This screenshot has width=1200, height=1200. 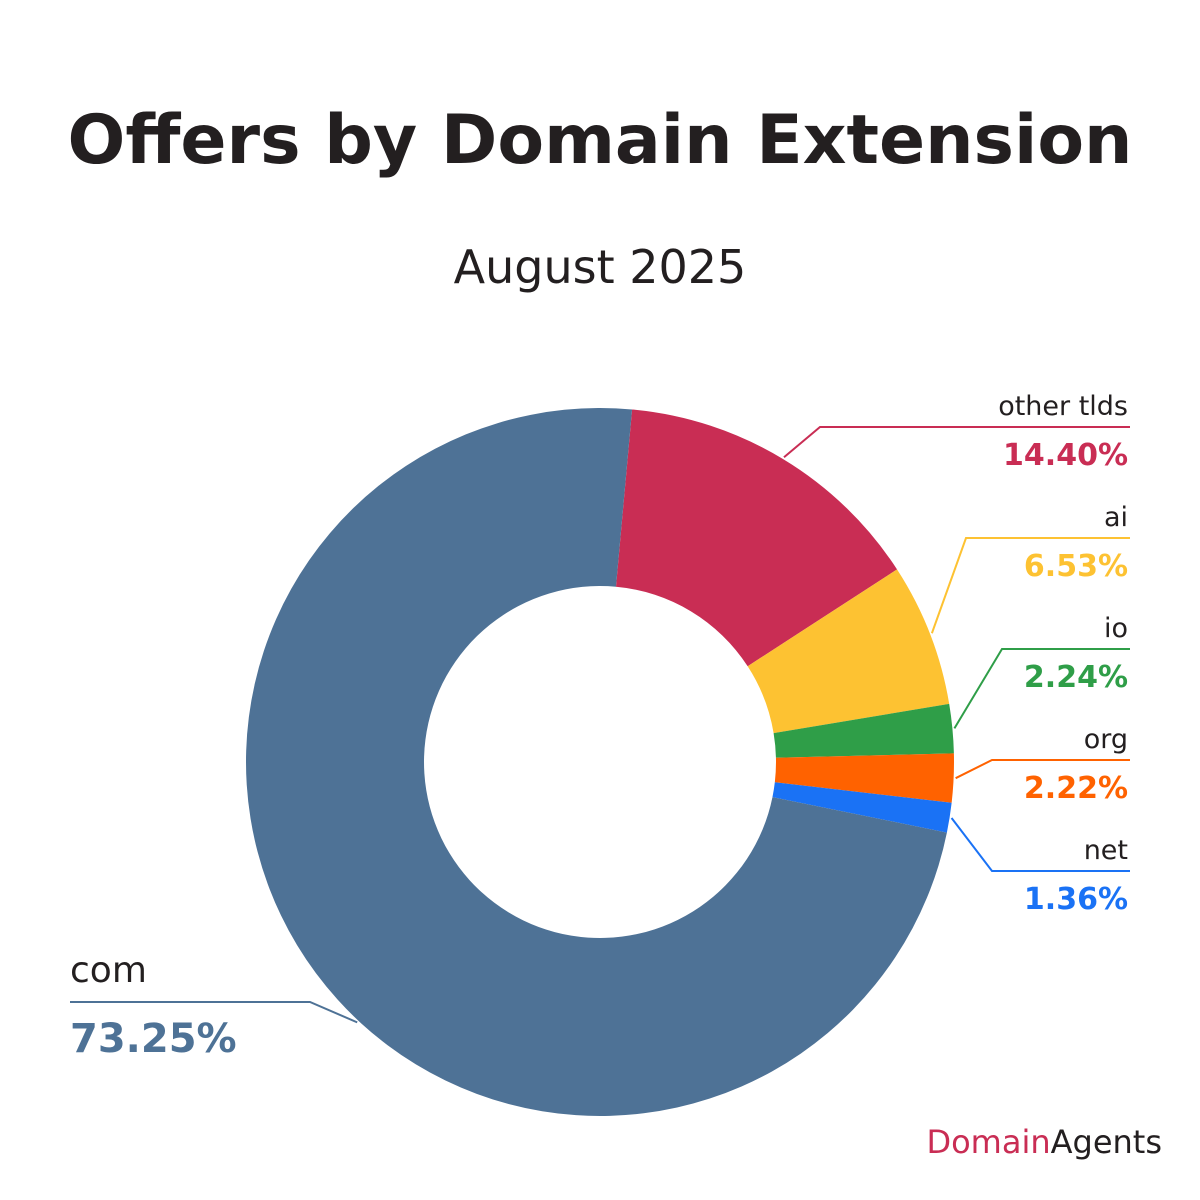 What do you see at coordinates (1030, 585) in the screenshot?
I see `leader-line-ai` at bounding box center [1030, 585].